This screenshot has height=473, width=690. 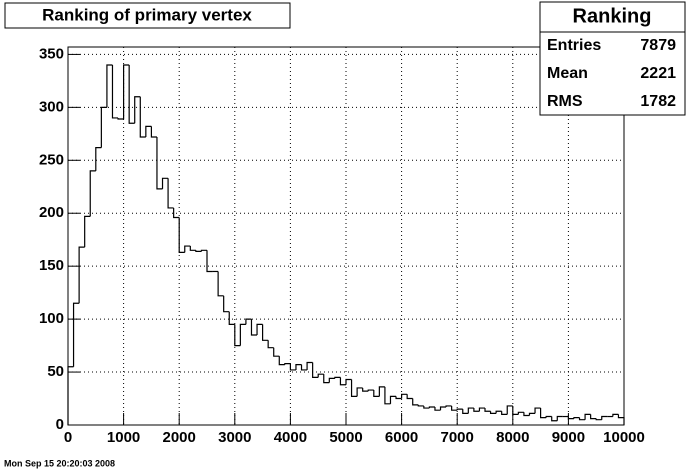 I want to click on x-tick-label: 9000, so click(x=568, y=437).